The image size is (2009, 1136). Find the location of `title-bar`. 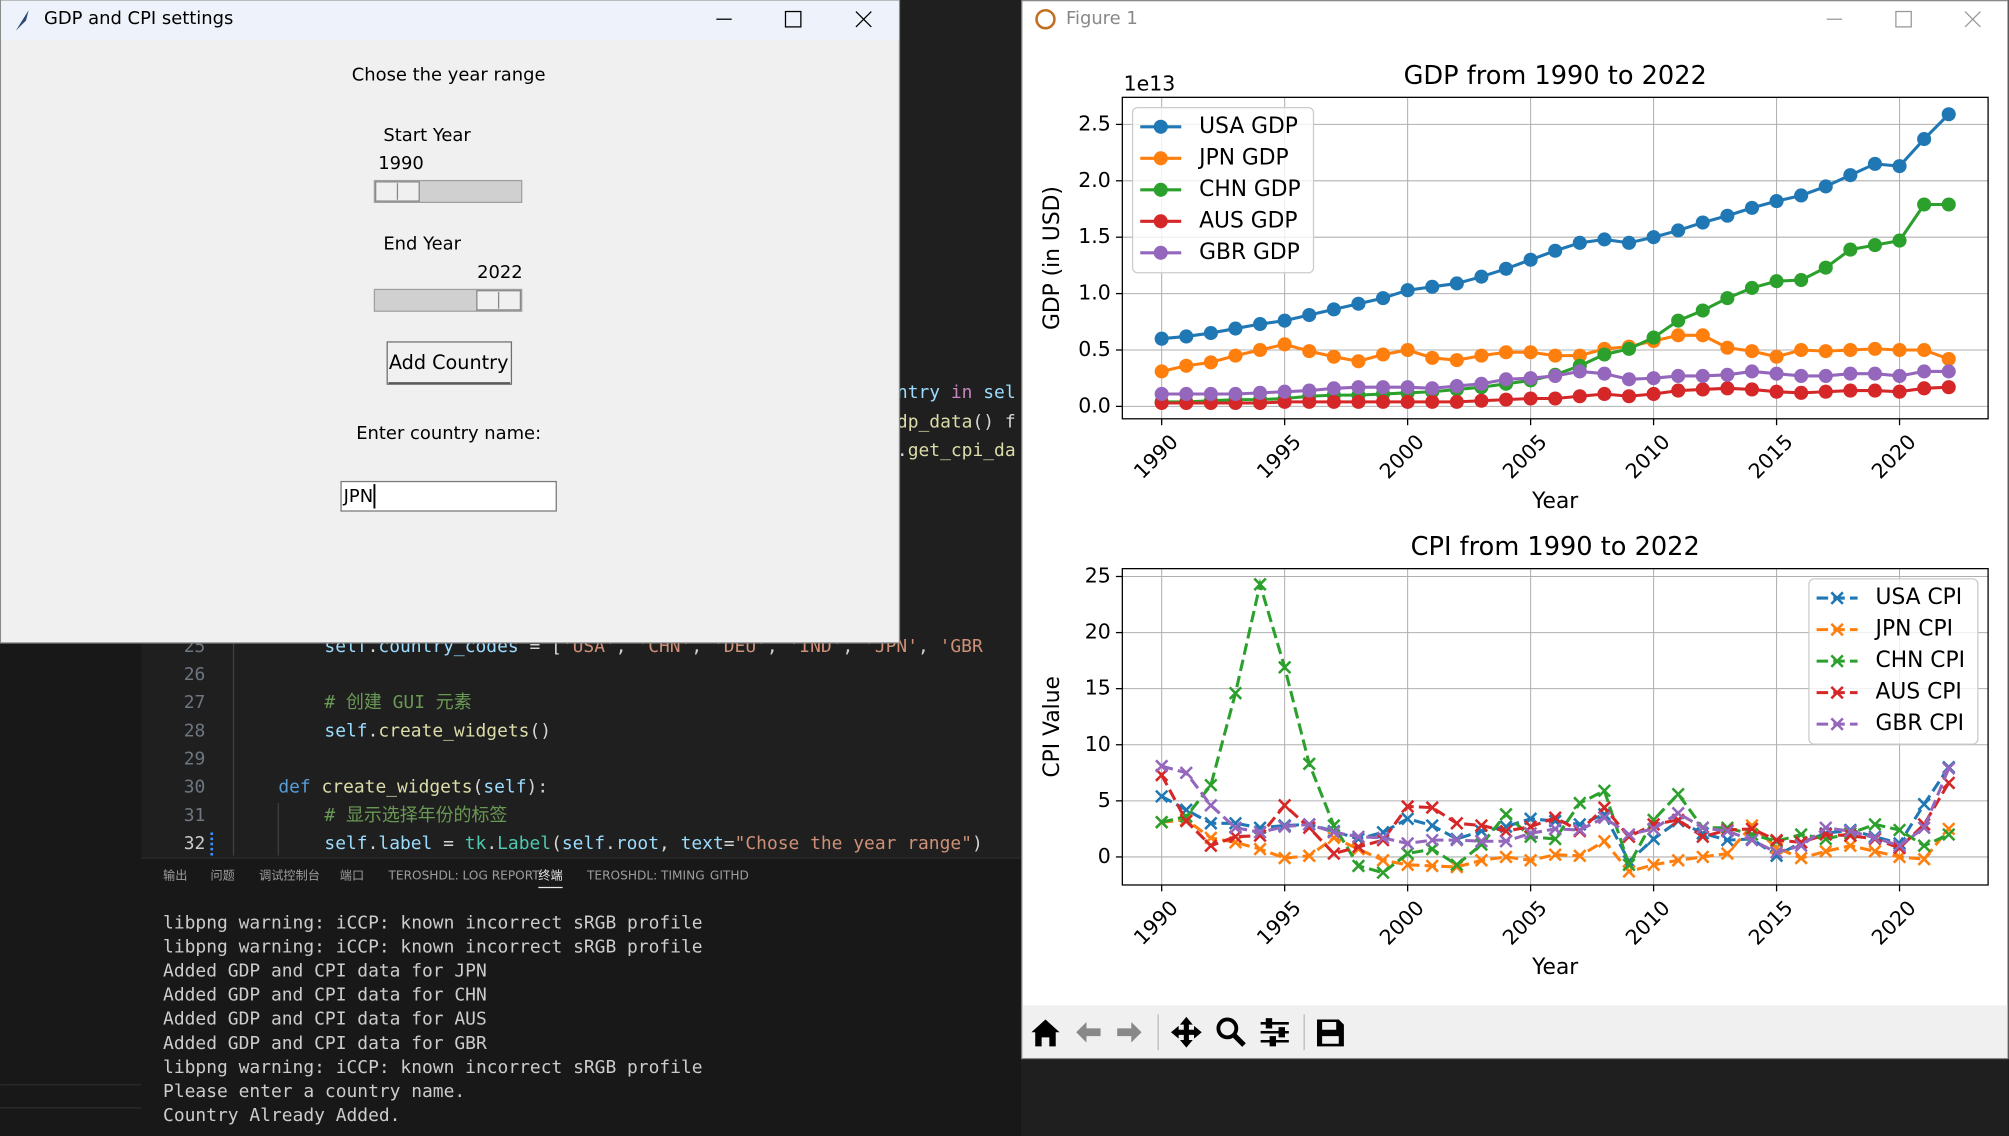

title-bar is located at coordinates (450, 20).